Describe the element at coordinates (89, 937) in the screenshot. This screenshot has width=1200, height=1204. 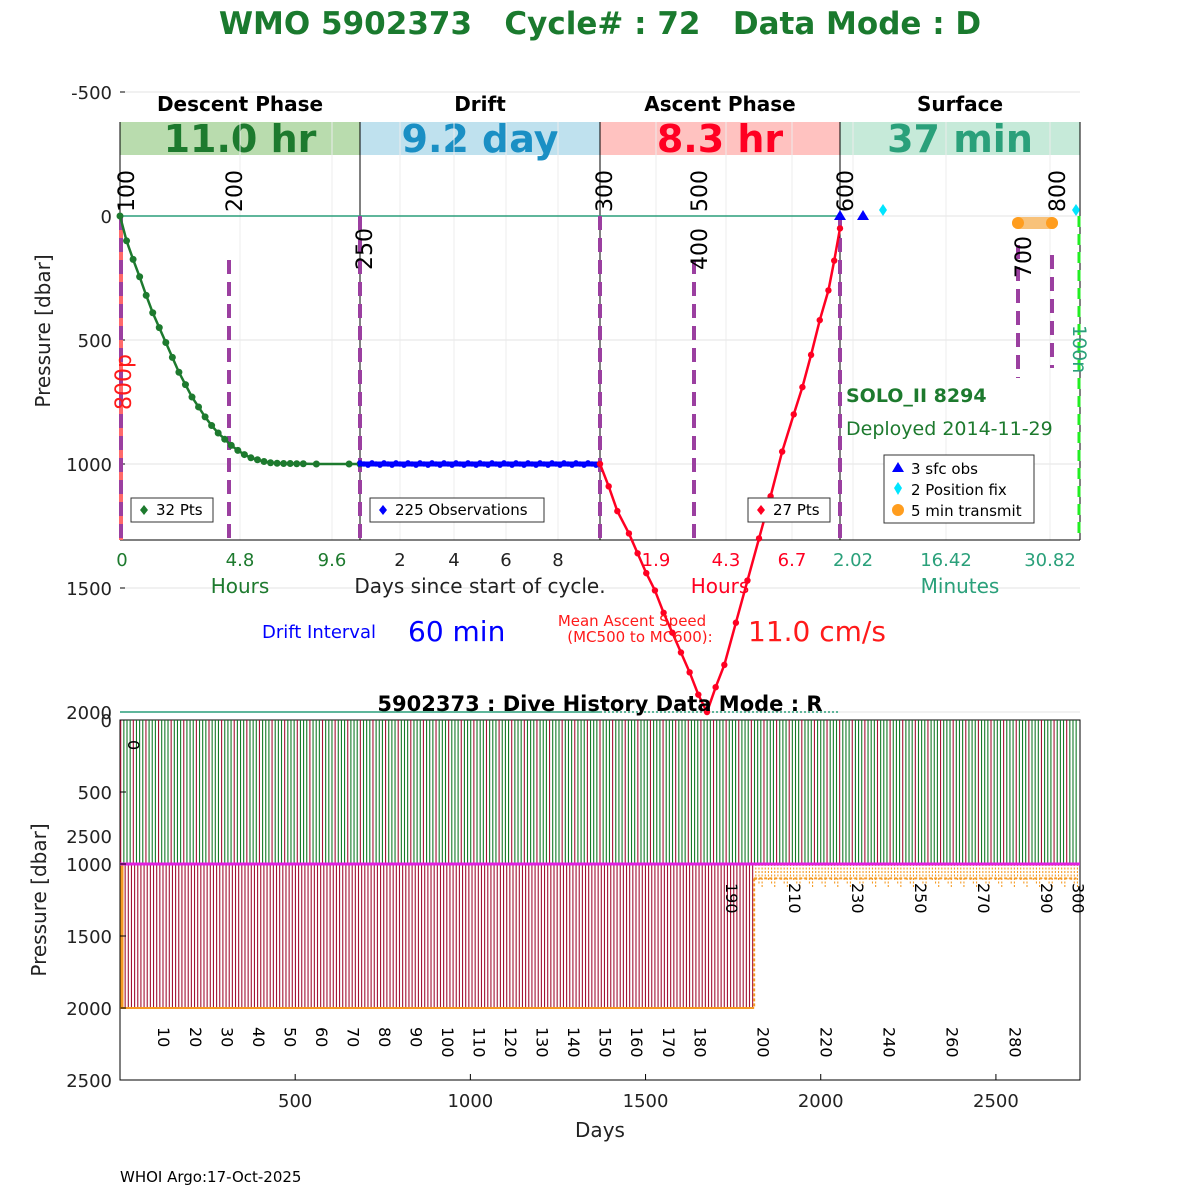
I see `history-y-tick-label: 1500` at that location.